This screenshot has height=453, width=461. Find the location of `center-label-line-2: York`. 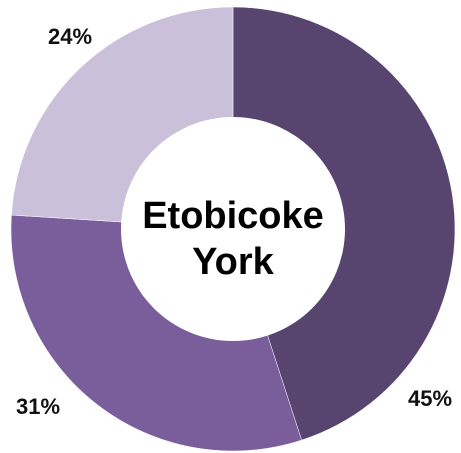

center-label-line-2: York is located at coordinates (233, 262).